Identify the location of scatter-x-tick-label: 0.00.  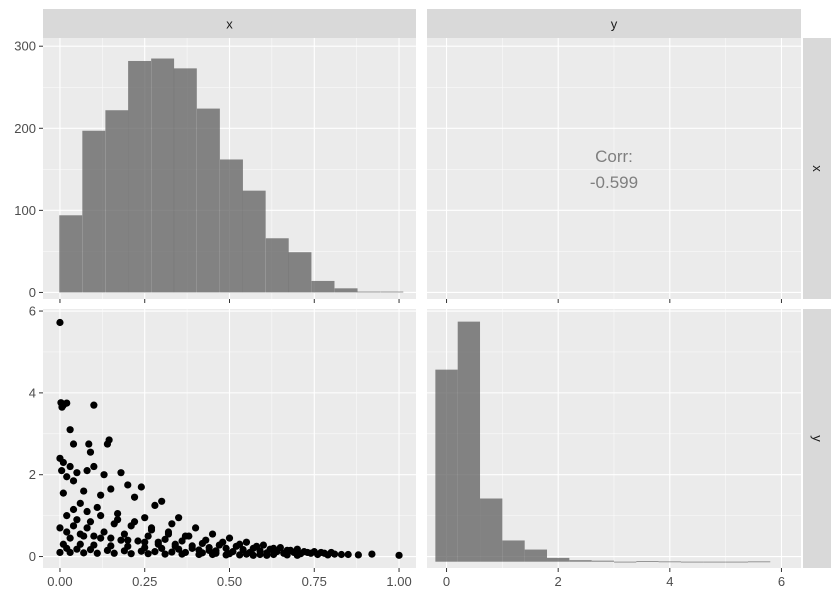
(59, 581).